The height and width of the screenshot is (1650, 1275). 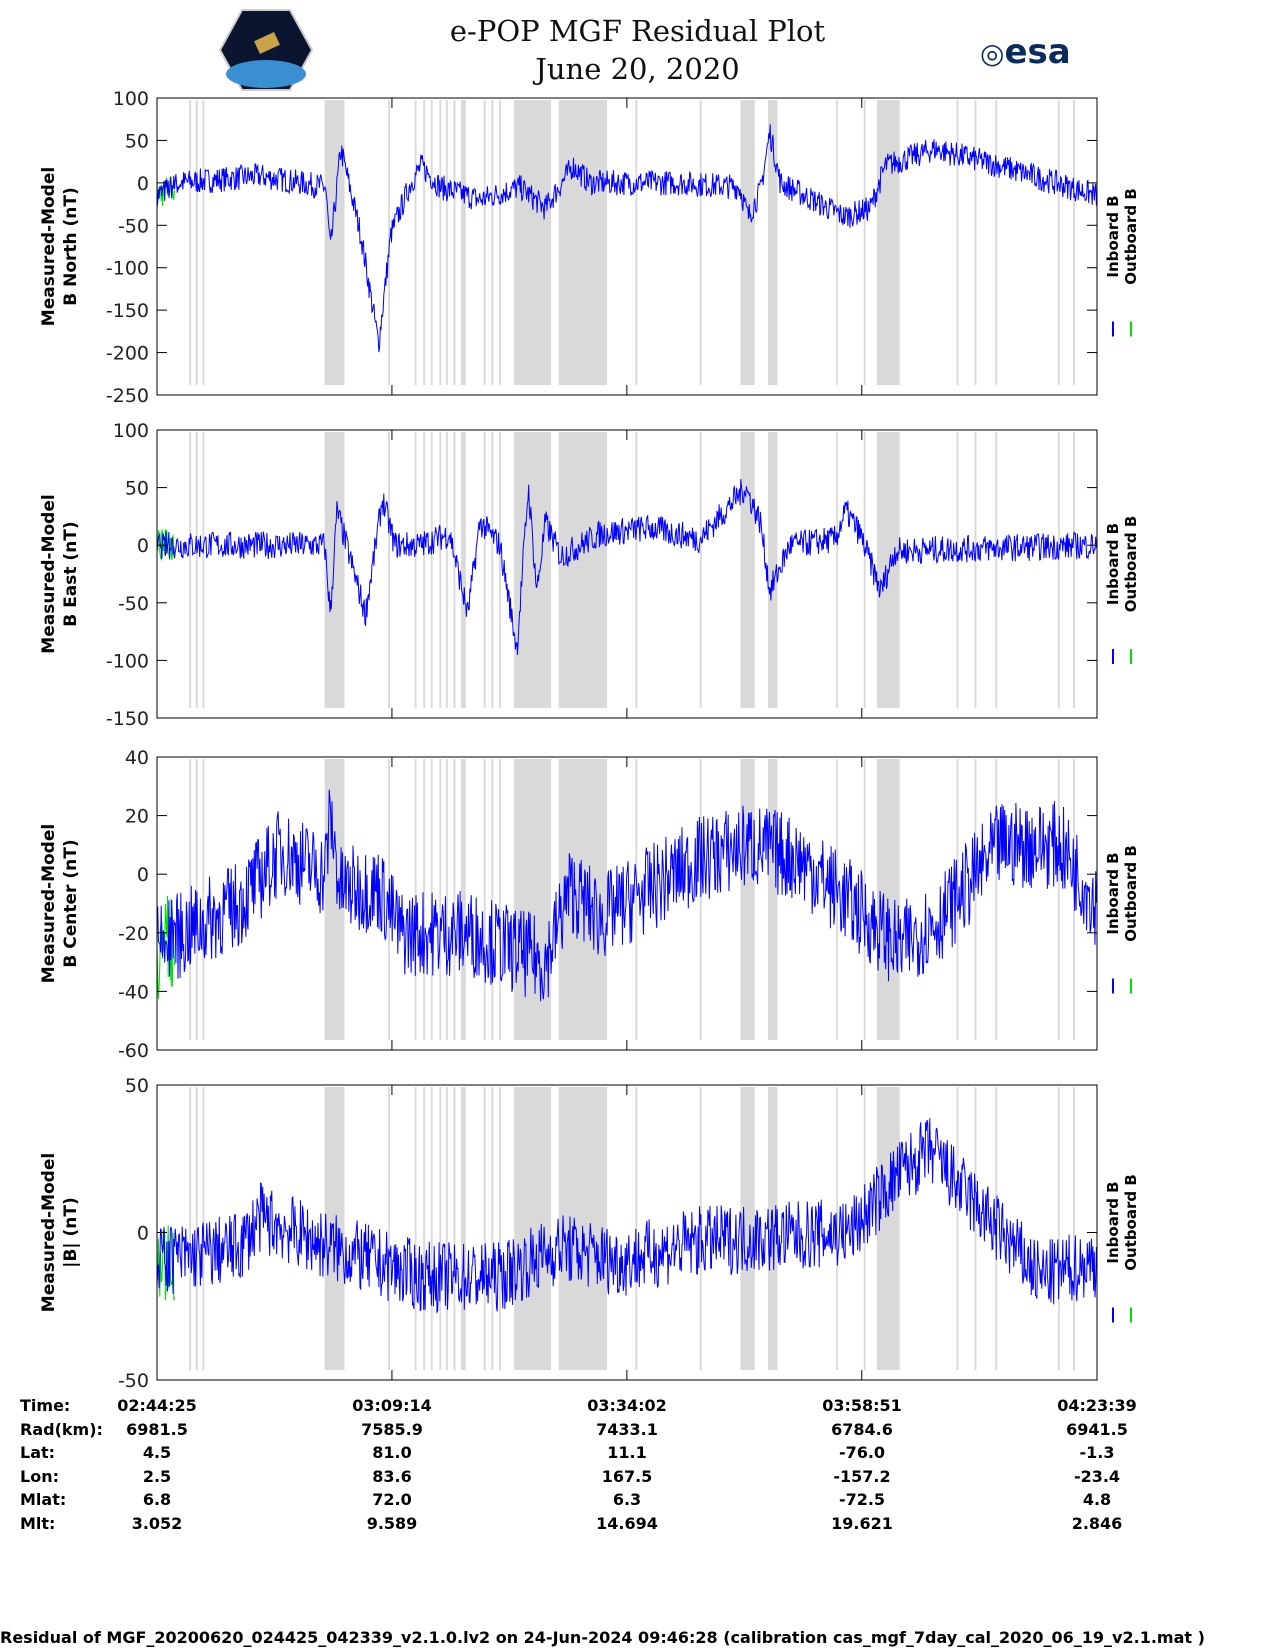 I want to click on y-tick-label: -60, so click(x=133, y=1051).